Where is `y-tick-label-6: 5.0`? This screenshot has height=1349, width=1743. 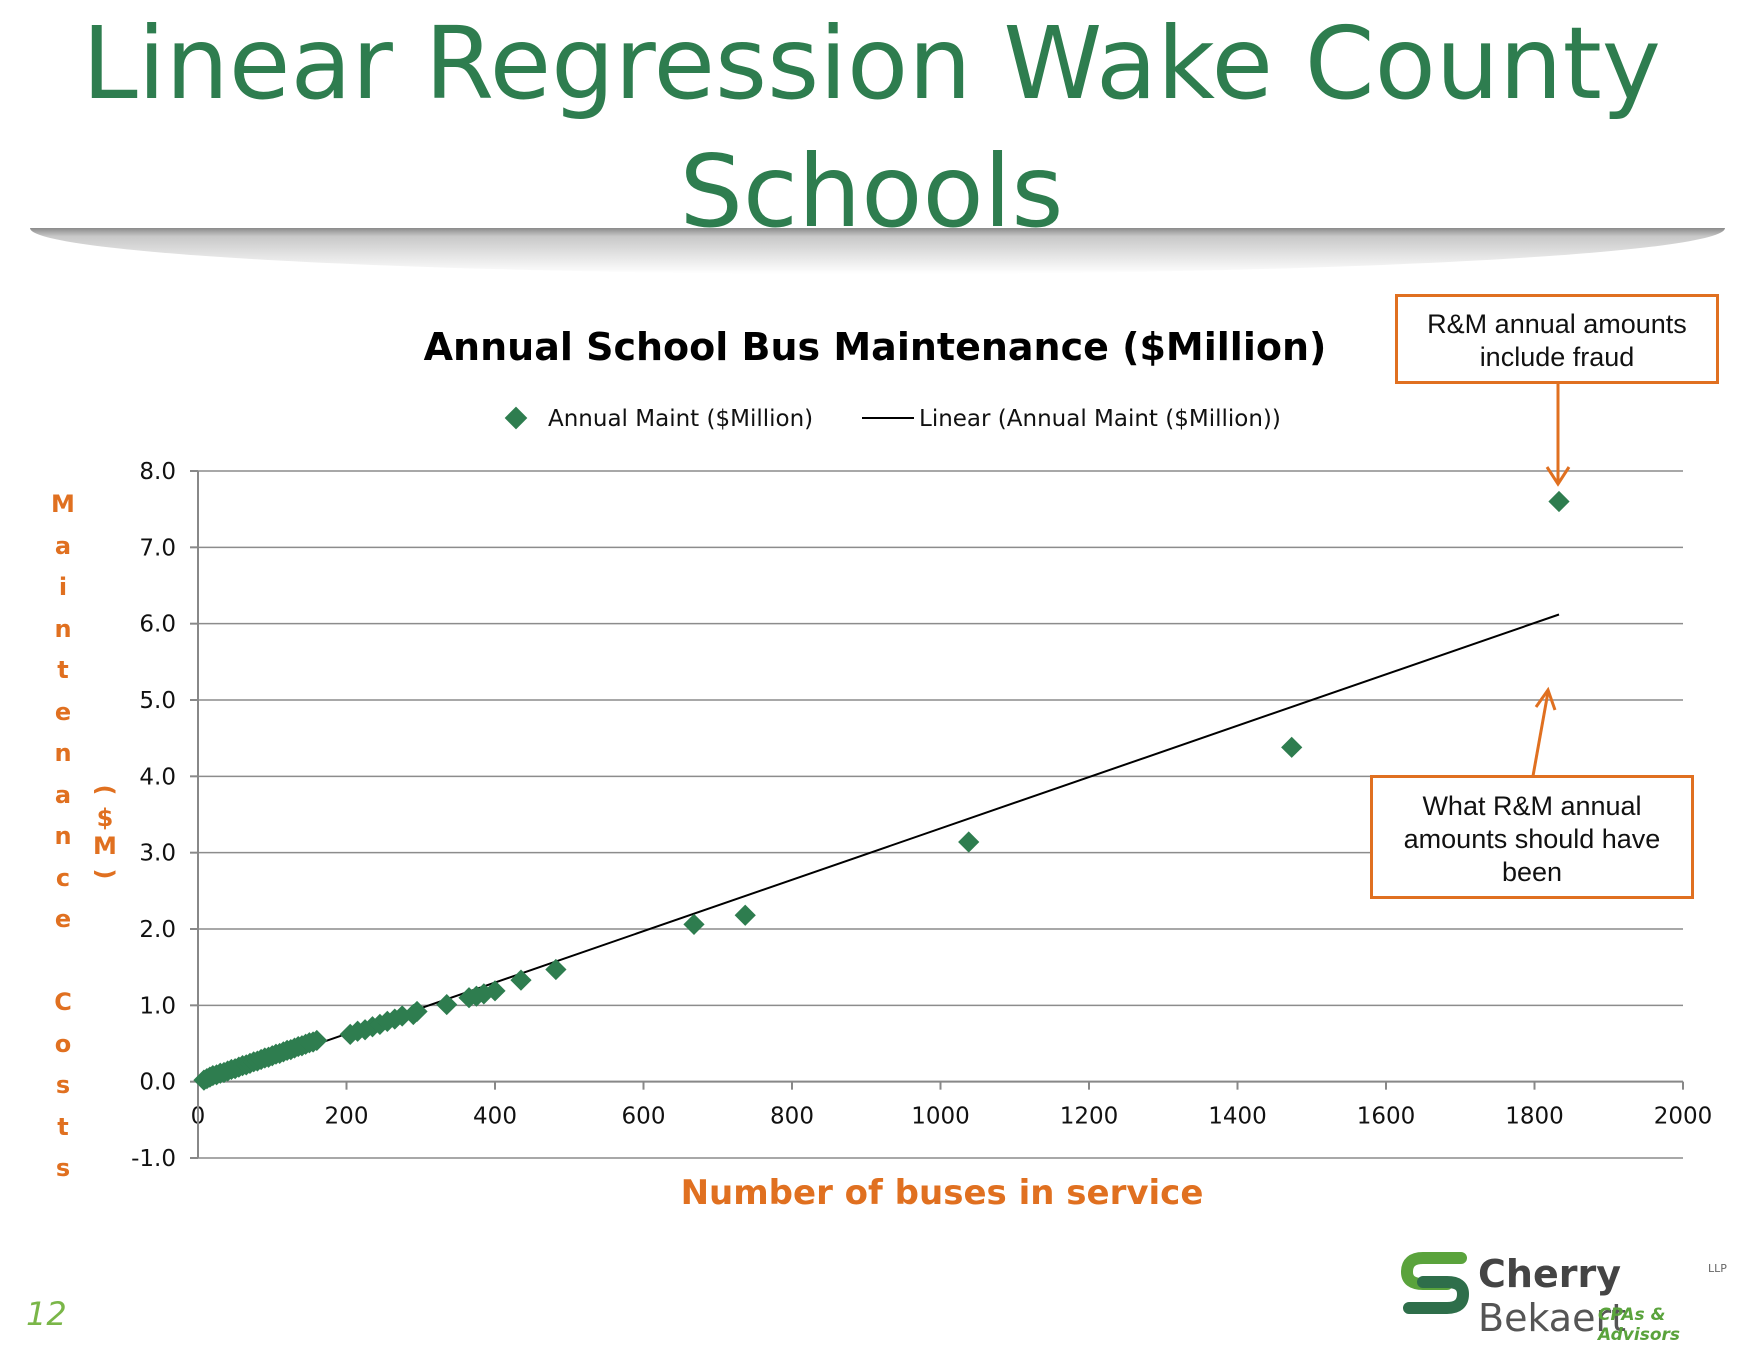
y-tick-label-6: 5.0 is located at coordinates (157, 701).